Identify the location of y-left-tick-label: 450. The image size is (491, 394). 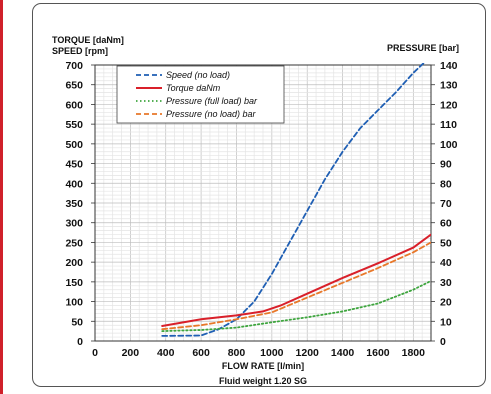
(74, 165).